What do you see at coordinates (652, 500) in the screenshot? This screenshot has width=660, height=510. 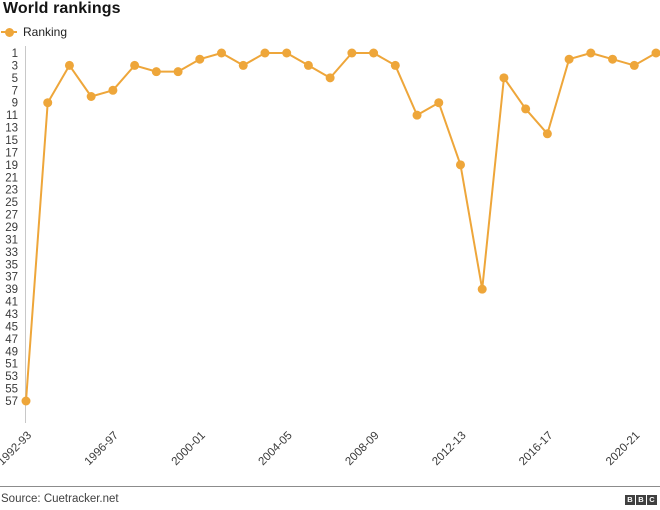 I see `bbc-logo-block: C` at bounding box center [652, 500].